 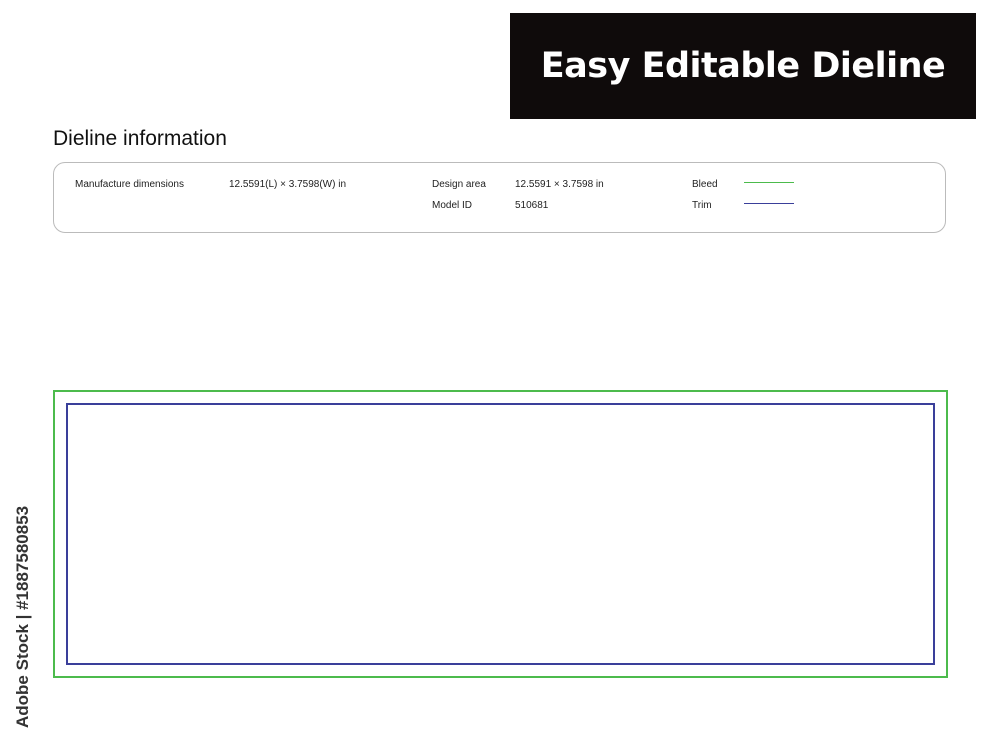 I want to click on stock-credit: Adobe Stock | #1887580853, so click(x=22, y=616).